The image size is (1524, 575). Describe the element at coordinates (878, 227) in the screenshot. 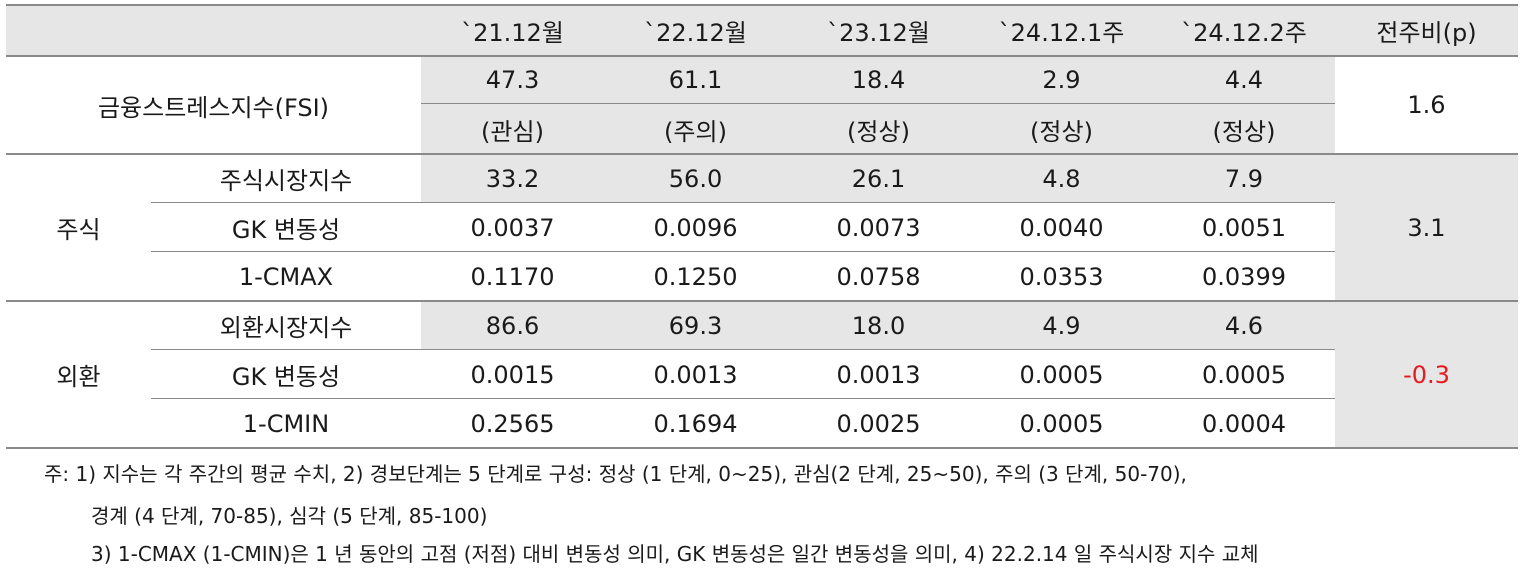

I see `stock-cell: 0.0073` at that location.